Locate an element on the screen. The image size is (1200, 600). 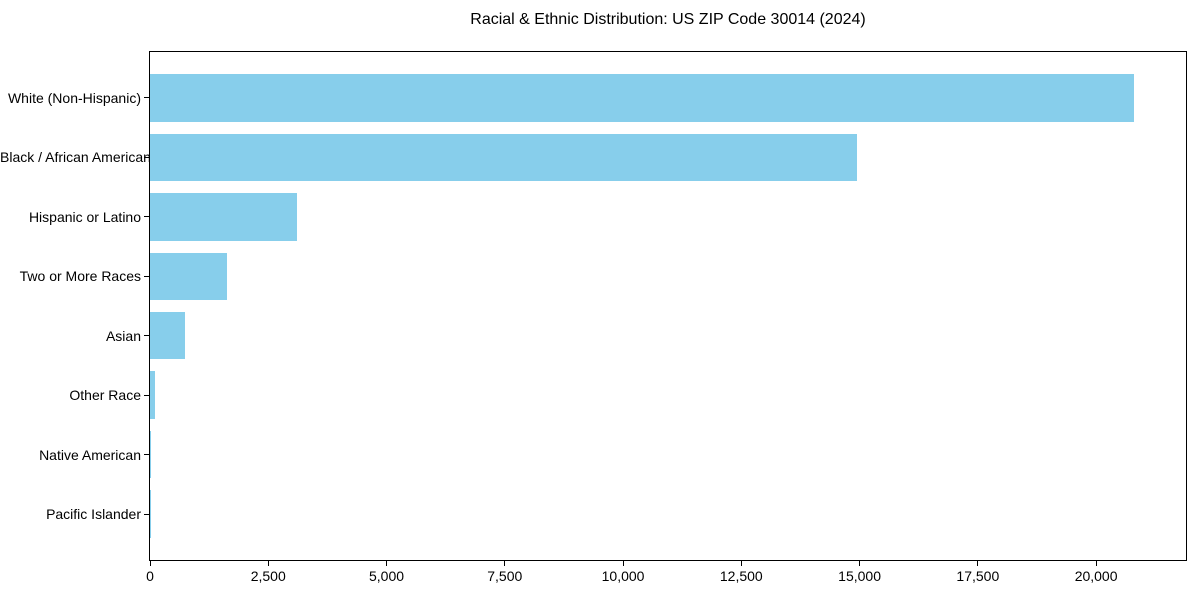
x-tick-label: 5,000 is located at coordinates (386, 576).